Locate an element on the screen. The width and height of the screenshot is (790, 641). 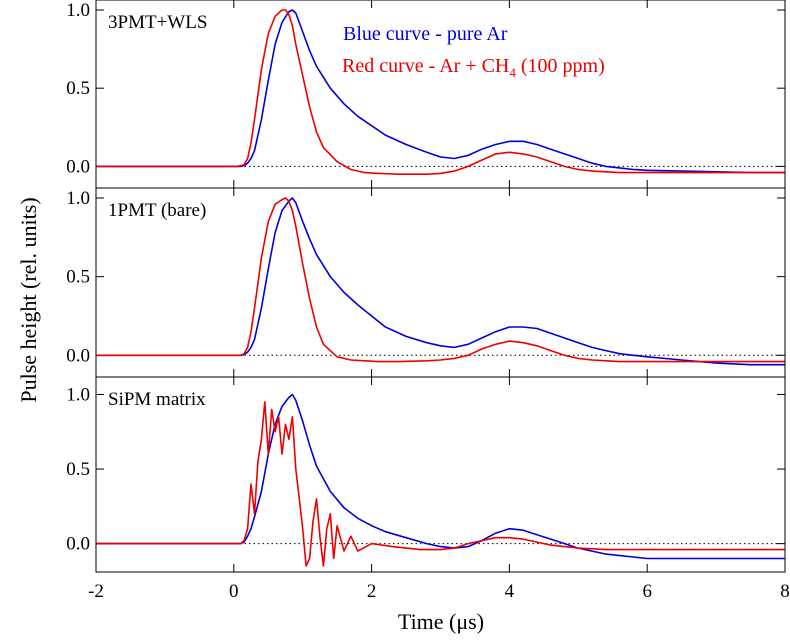
x-tick-label: 8 is located at coordinates (785, 591).